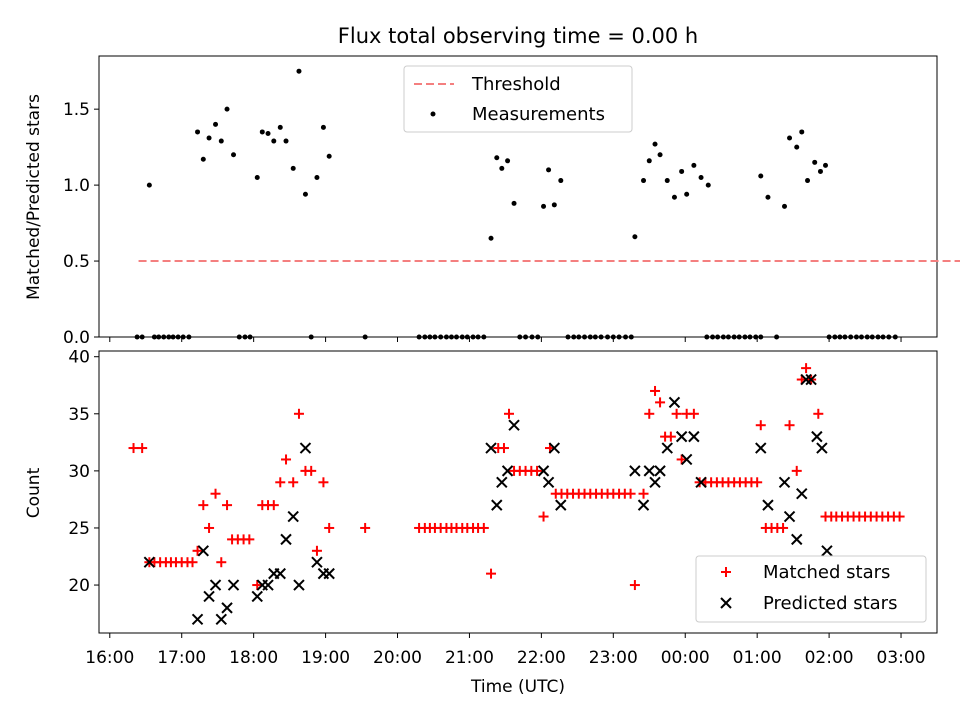  What do you see at coordinates (79, 472) in the screenshot?
I see `bottom-ytick-label: 30` at bounding box center [79, 472].